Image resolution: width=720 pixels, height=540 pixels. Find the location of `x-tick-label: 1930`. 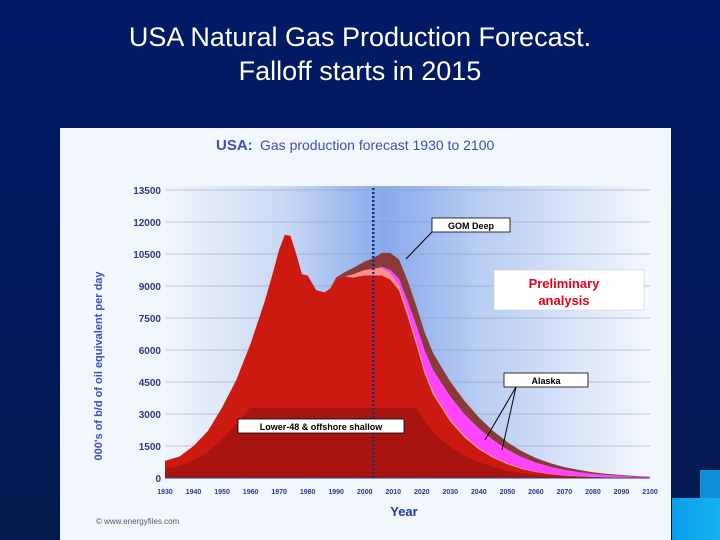

x-tick-label: 1930 is located at coordinates (165, 492).